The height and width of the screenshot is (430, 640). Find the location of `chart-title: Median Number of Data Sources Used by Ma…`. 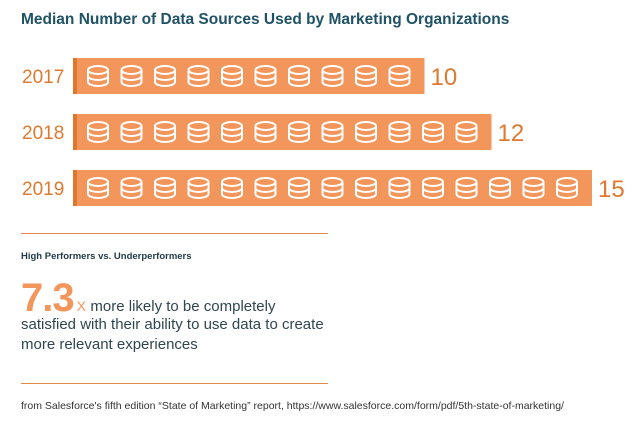

chart-title: Median Number of Data Sources Used by Ma… is located at coordinates (265, 19).